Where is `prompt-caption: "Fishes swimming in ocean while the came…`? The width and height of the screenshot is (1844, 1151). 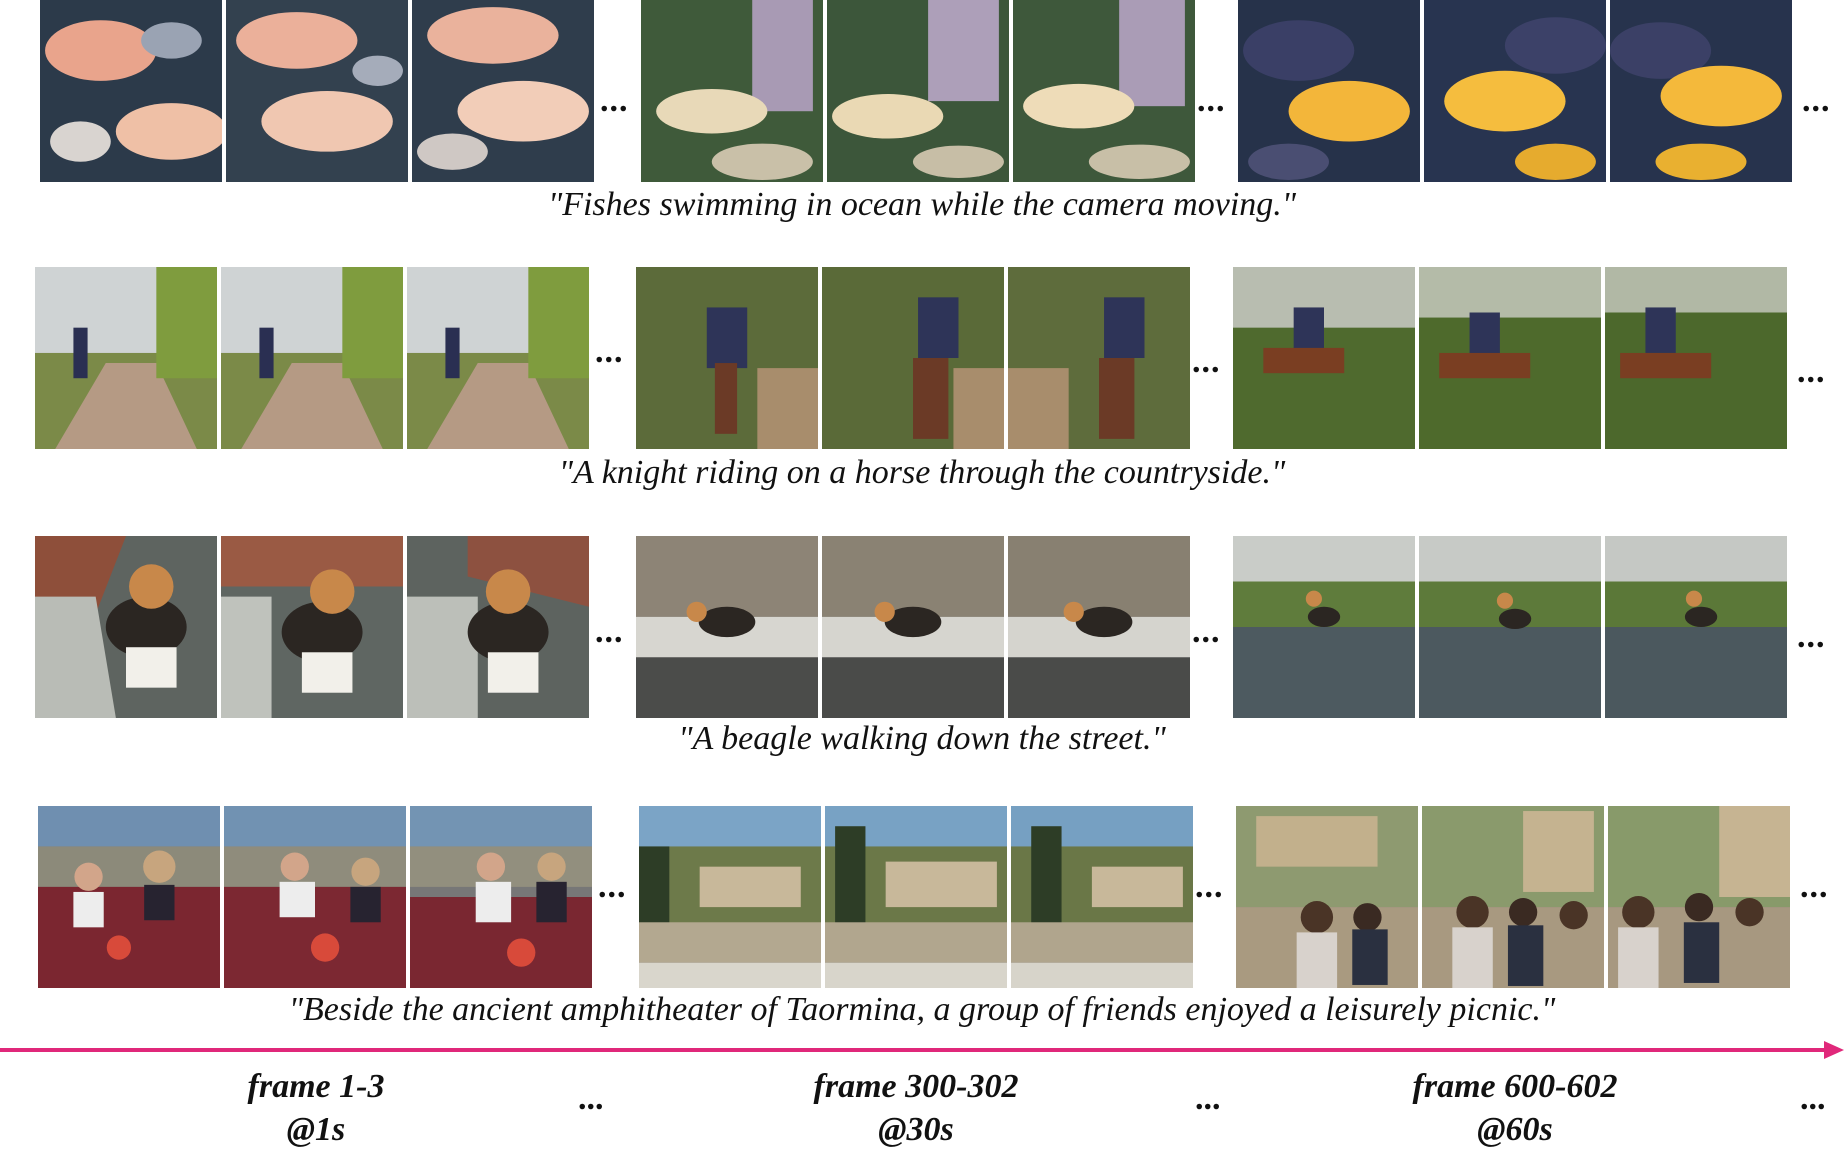 prompt-caption: "Fishes swimming in ocean while the came… is located at coordinates (922, 204).